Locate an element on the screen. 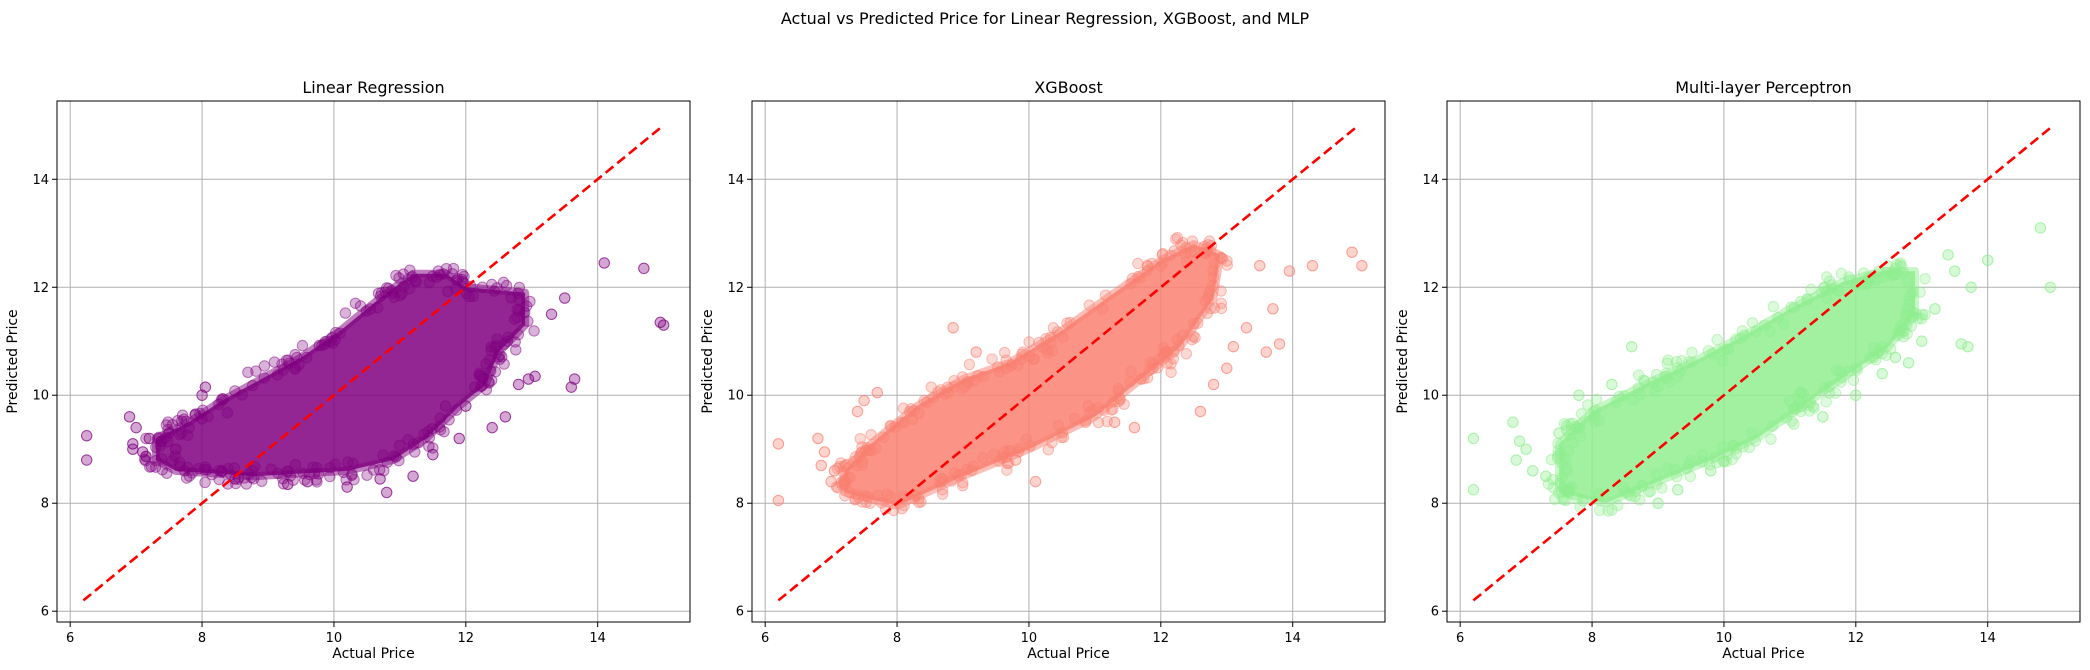 The height and width of the screenshot is (670, 2090). x-tick-label: 14 is located at coordinates (597, 638).